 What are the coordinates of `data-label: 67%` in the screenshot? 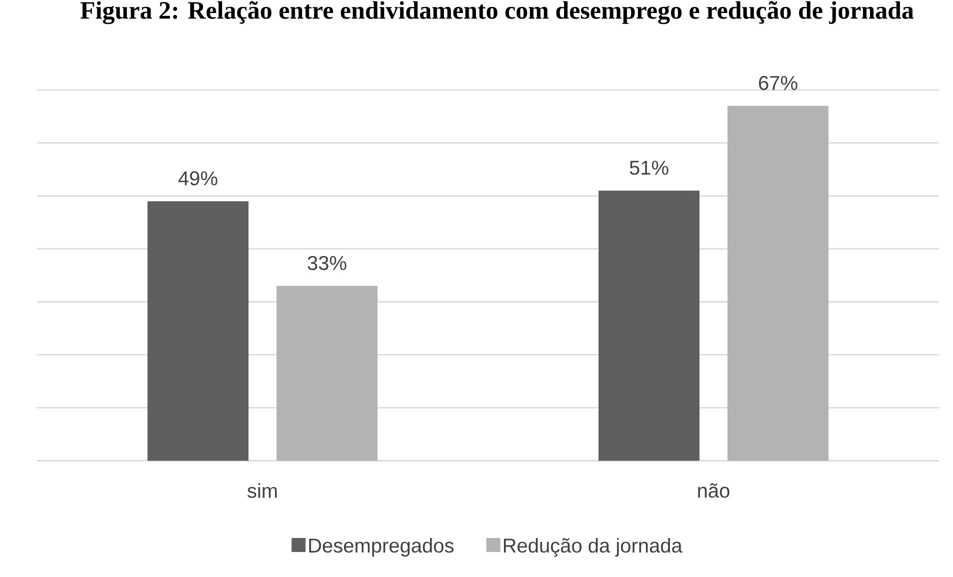 It's located at (778, 83).